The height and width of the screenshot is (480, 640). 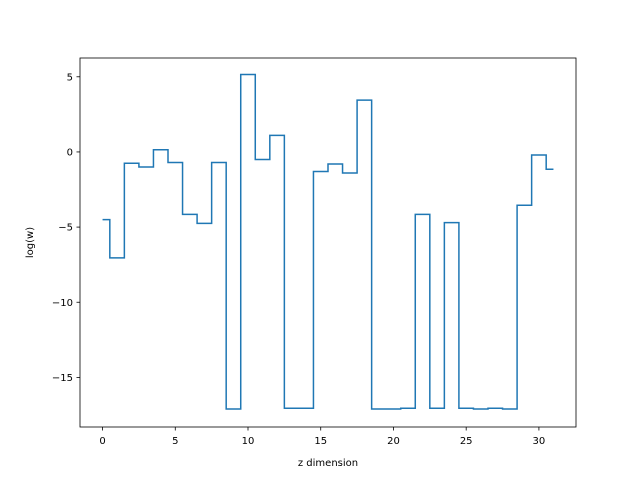 What do you see at coordinates (30, 242) in the screenshot?
I see `y-axis-label: log(w)` at bounding box center [30, 242].